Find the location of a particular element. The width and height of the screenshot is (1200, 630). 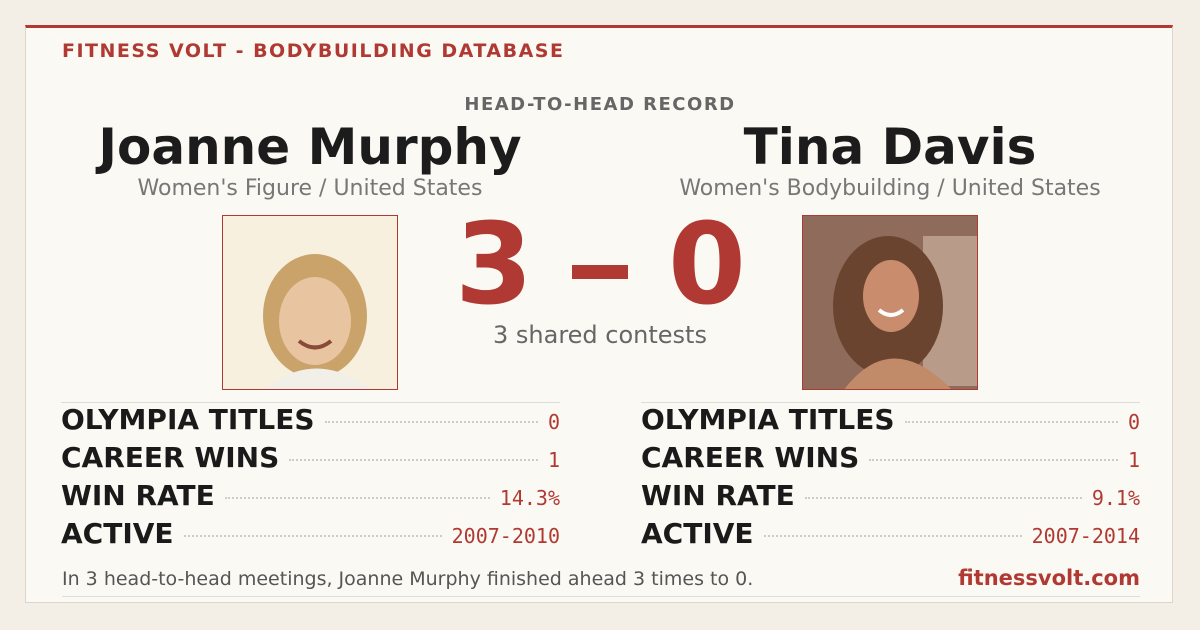

footer-site: fitnessvolt.com is located at coordinates (1049, 578).